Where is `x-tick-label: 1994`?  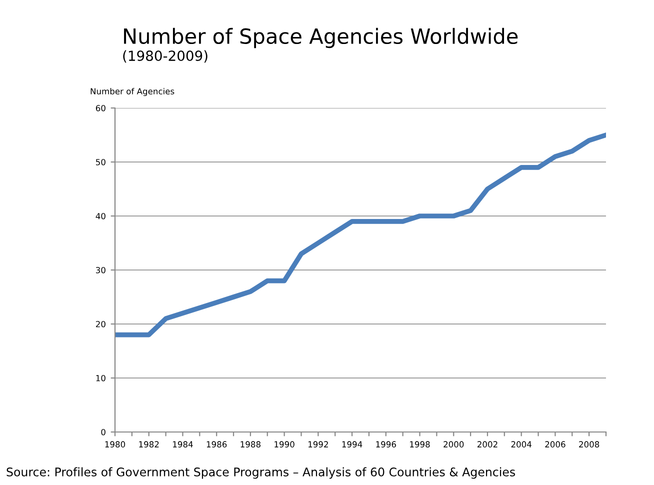
x-tick-label: 1994 is located at coordinates (352, 444).